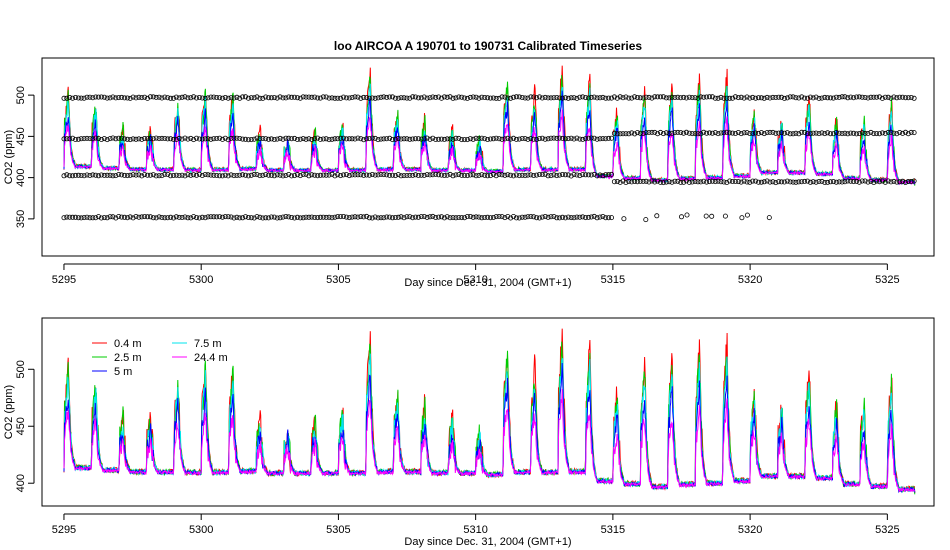 This screenshot has height=550, width=950. What do you see at coordinates (476, 524) in the screenshot?
I see `x-axis: 5295 5300 5305 5310 5315 5320 5325` at bounding box center [476, 524].